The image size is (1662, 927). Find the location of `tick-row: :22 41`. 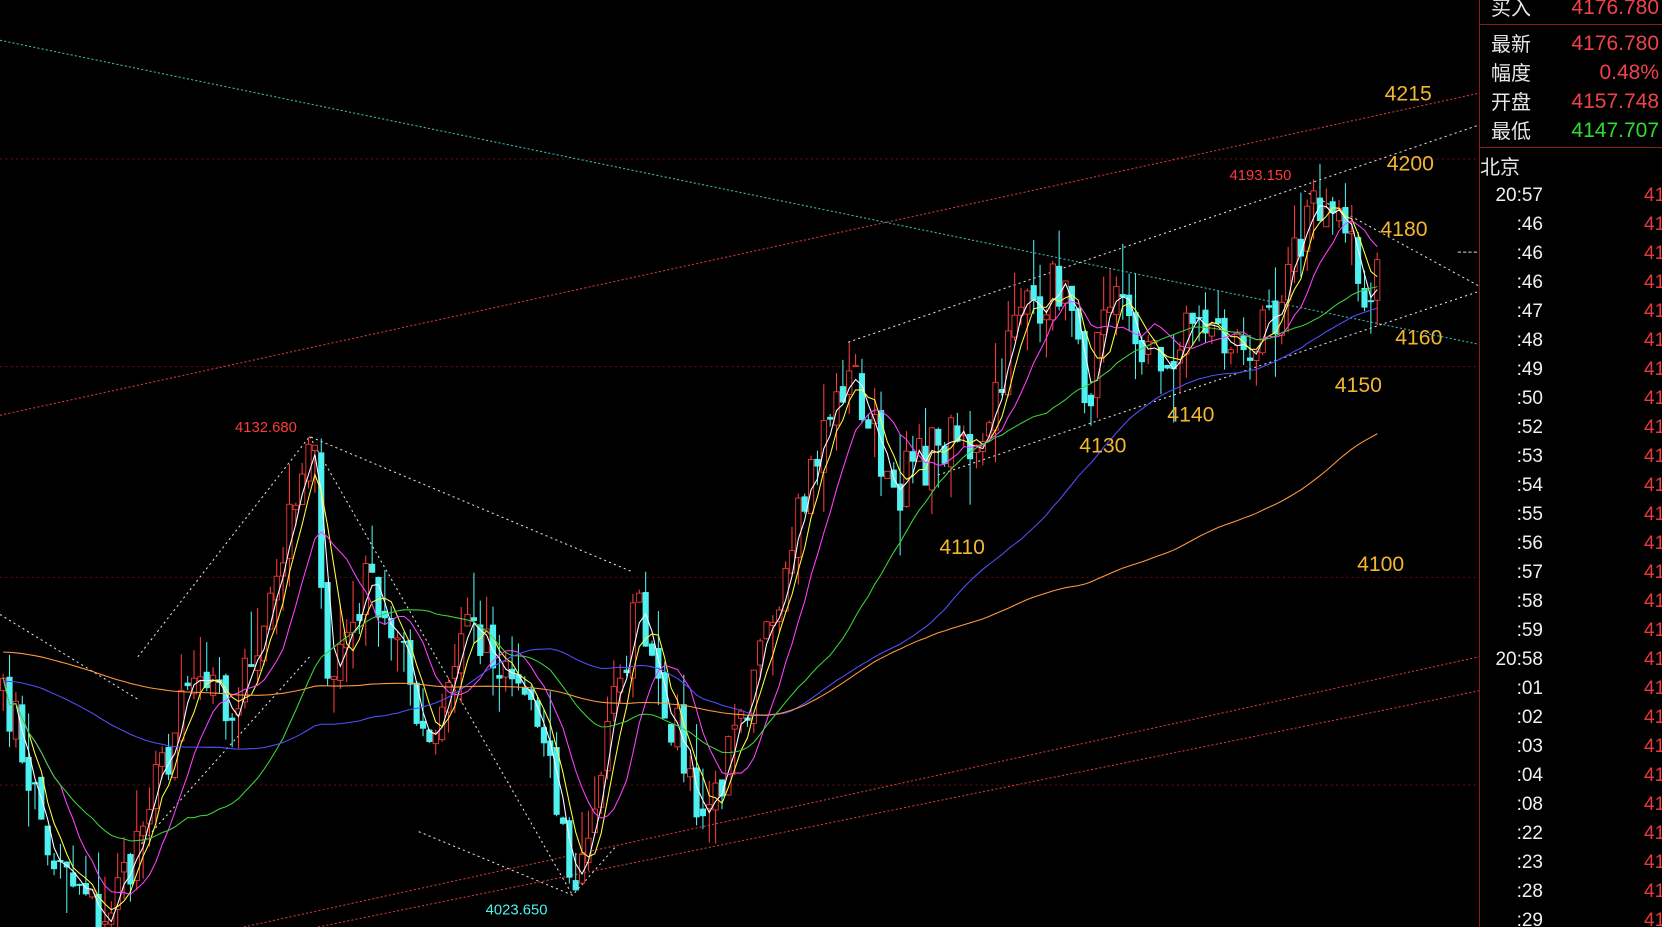

tick-row: :22 41 is located at coordinates (1571, 834).